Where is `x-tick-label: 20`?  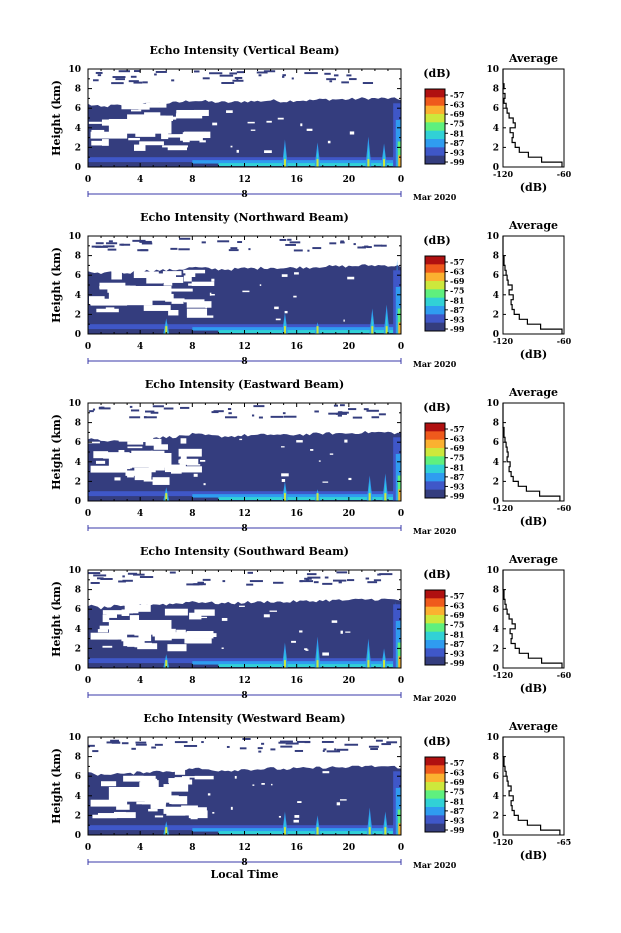 x-tick-label: 20 is located at coordinates (349, 681).